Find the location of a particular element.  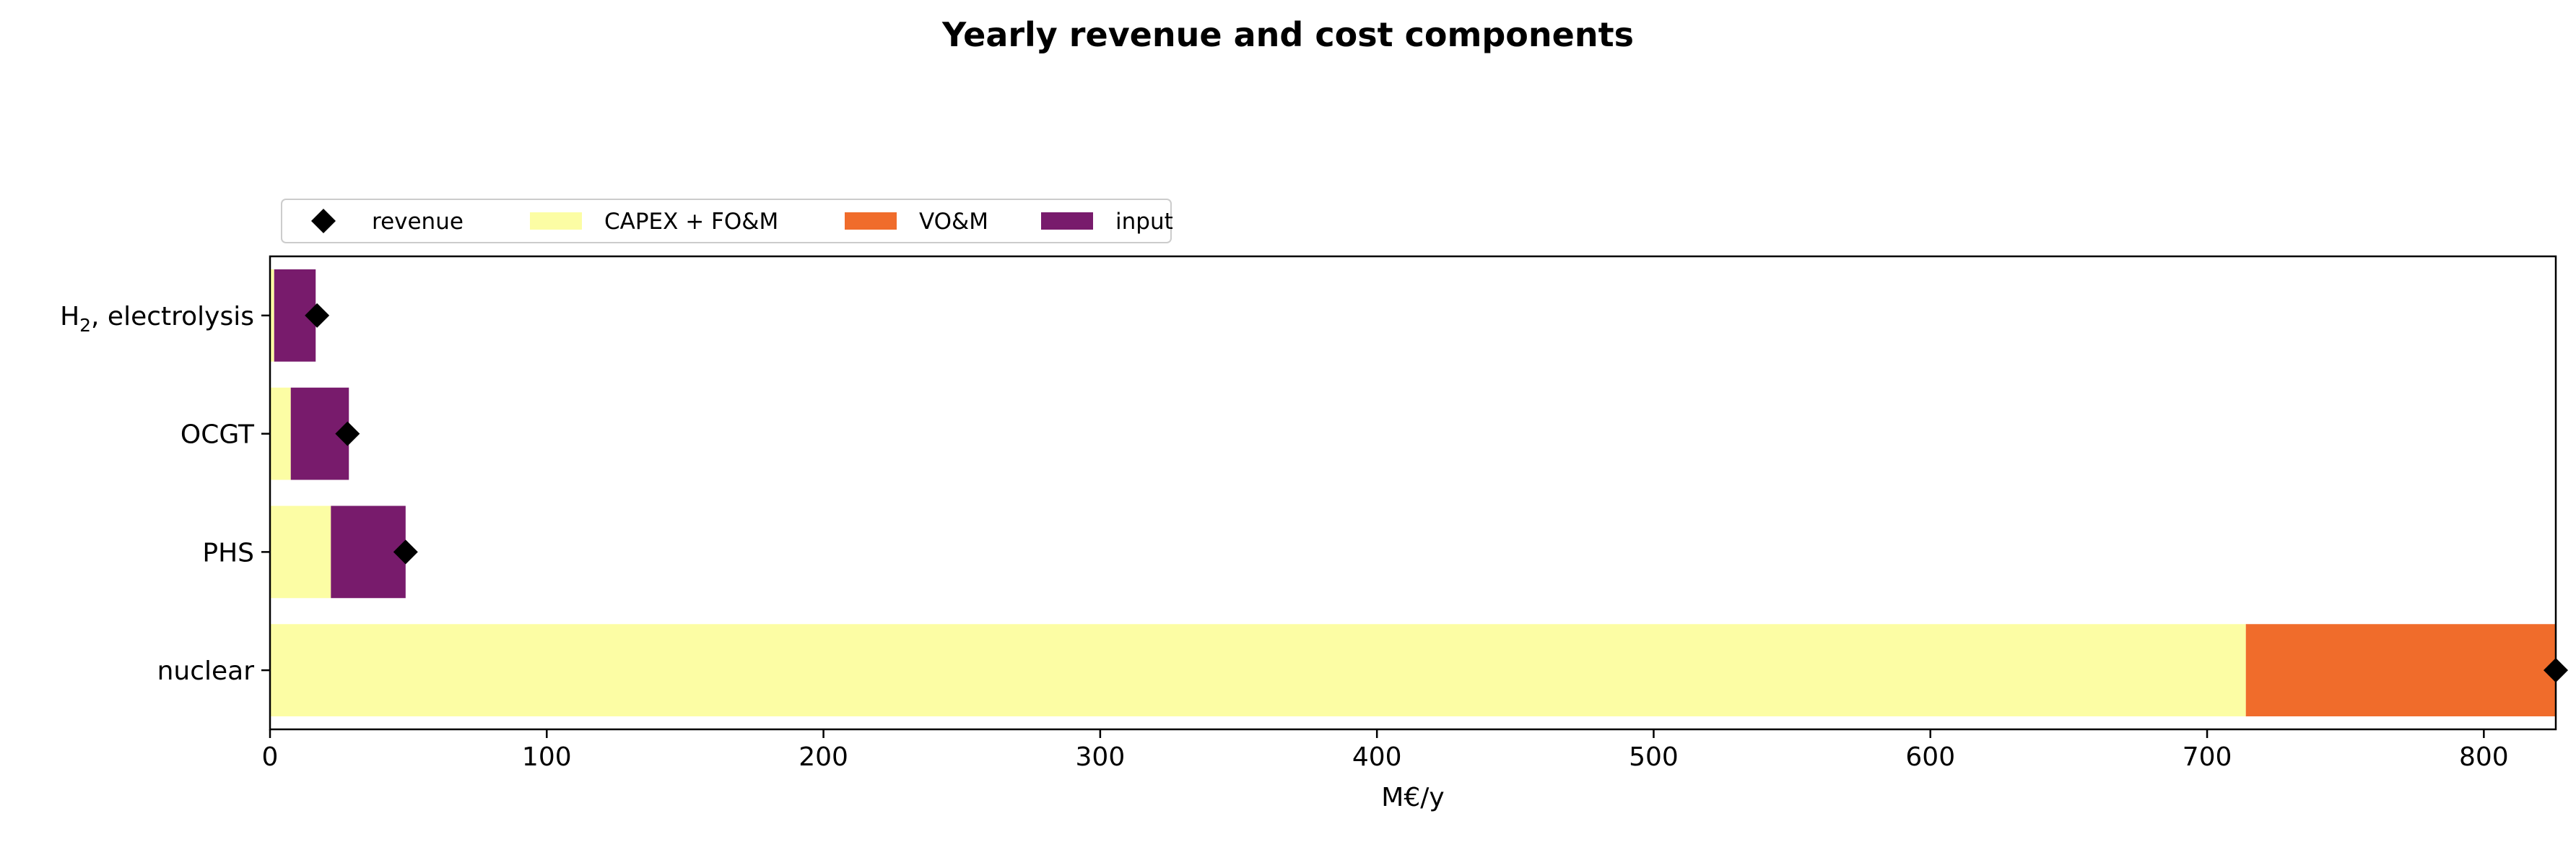

legend-box is located at coordinates (726, 221).